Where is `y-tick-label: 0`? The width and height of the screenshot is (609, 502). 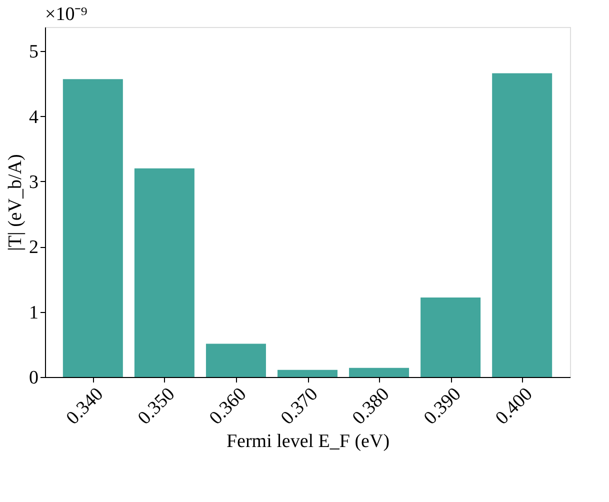 y-tick-label: 0 is located at coordinates (33, 378).